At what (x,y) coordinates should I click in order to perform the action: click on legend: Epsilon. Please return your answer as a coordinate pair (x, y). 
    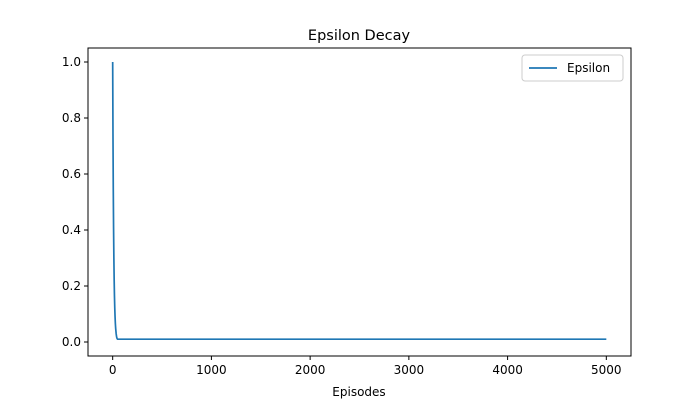
    Looking at the image, I should click on (572, 68).